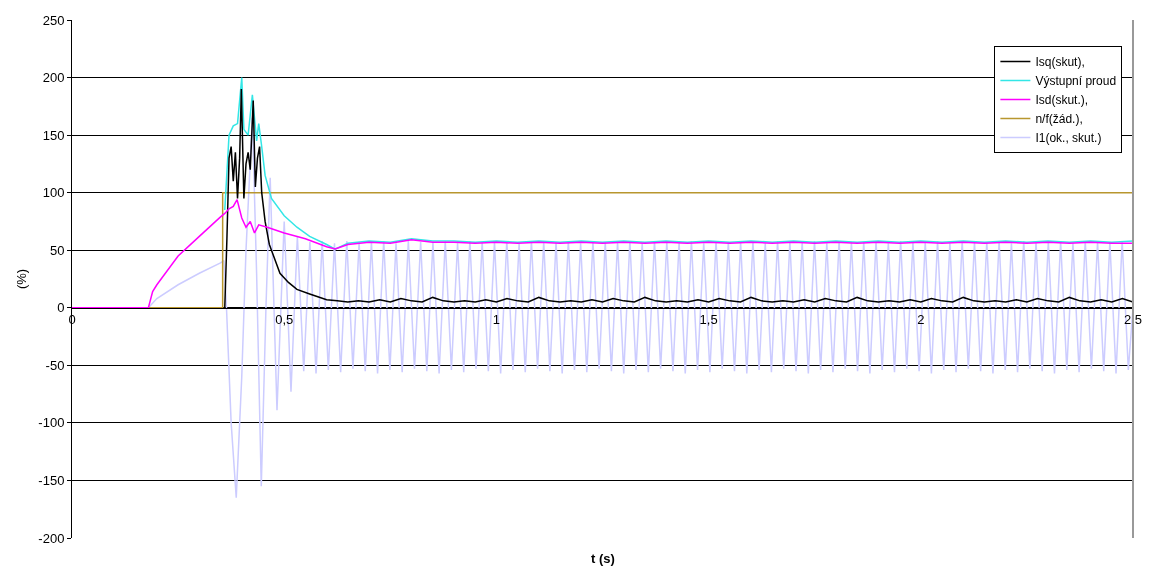 This screenshot has width=1154, height=574. Describe the element at coordinates (1060, 62) in the screenshot. I see `legend-label: Isq(skut),` at that location.